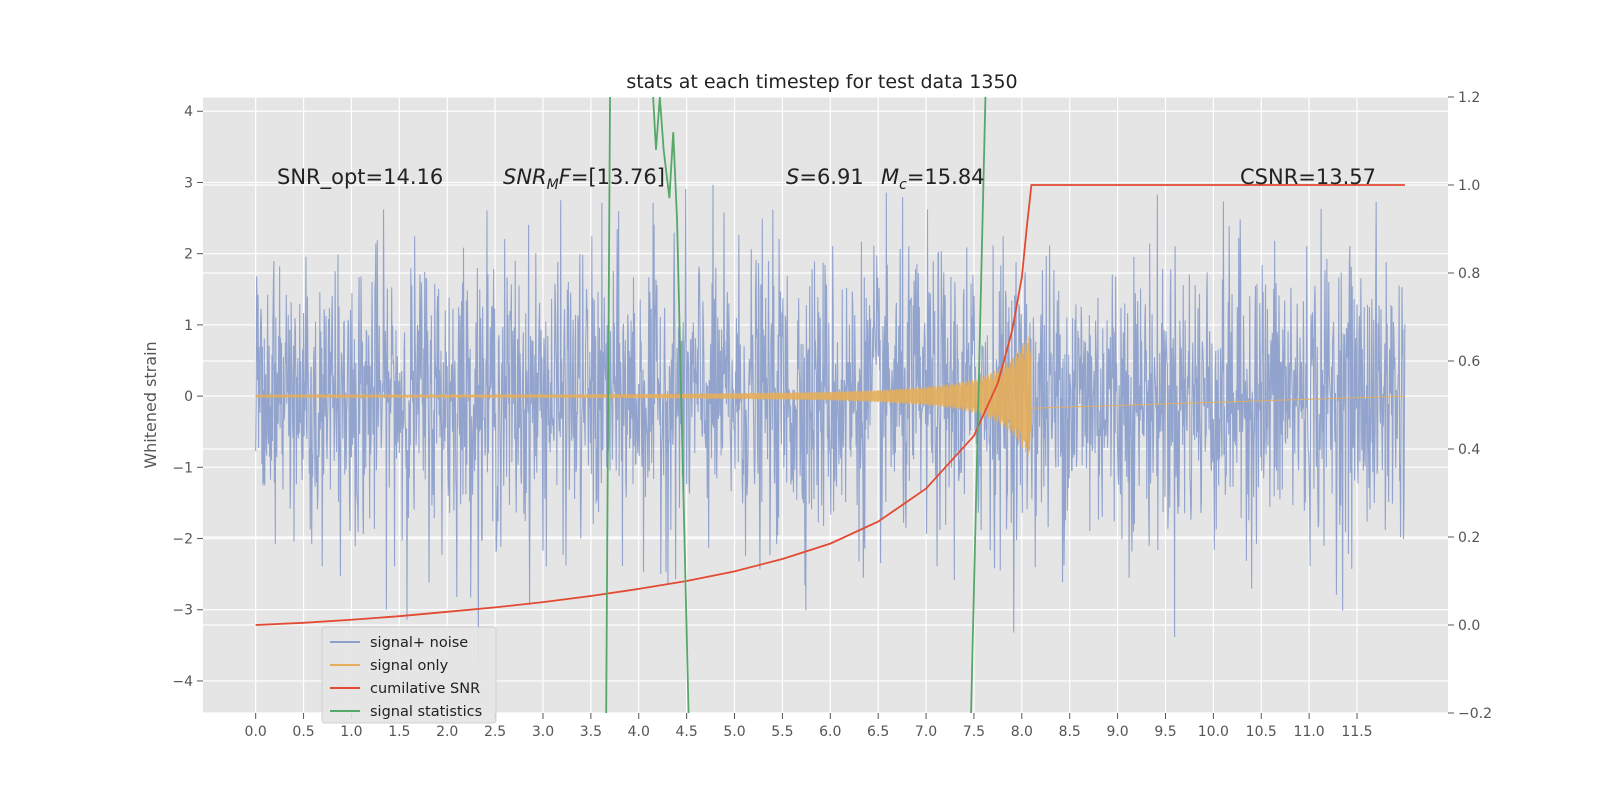 This screenshot has height=800, width=1600. Describe the element at coordinates (591, 732) in the screenshot. I see `x-tick-label: 3.5` at that location.